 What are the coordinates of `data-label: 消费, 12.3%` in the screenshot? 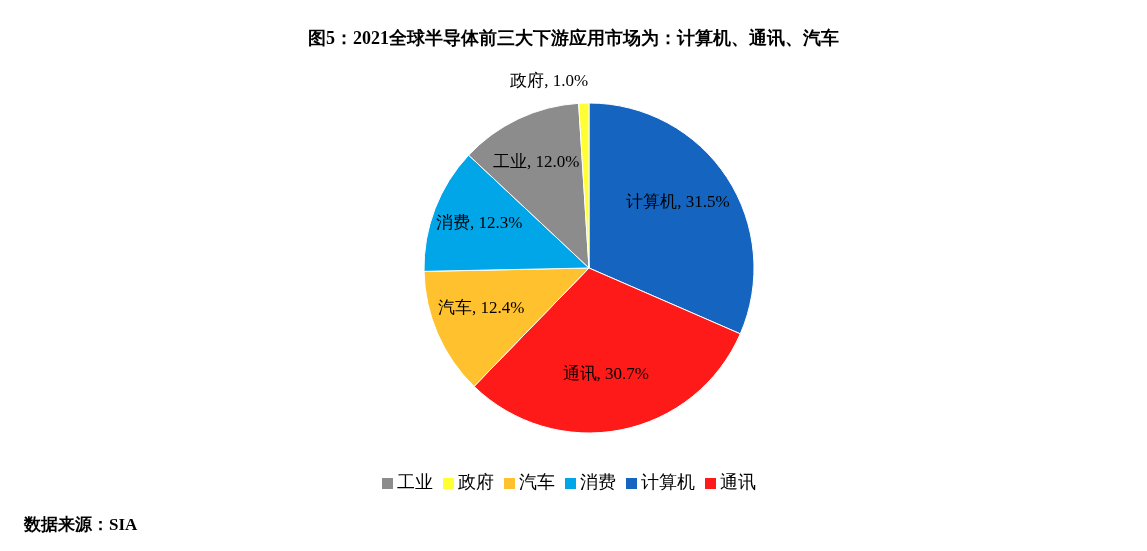 It's located at (479, 223).